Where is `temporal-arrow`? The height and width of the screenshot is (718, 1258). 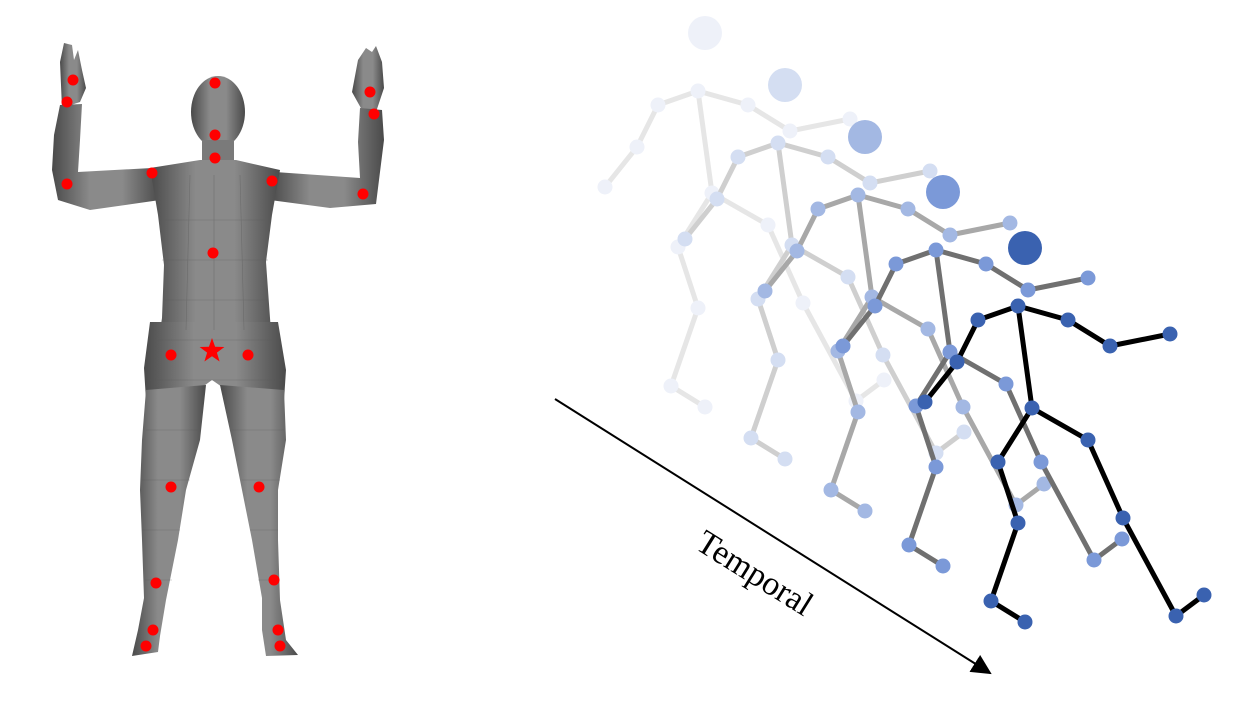
temporal-arrow is located at coordinates (773, 536).